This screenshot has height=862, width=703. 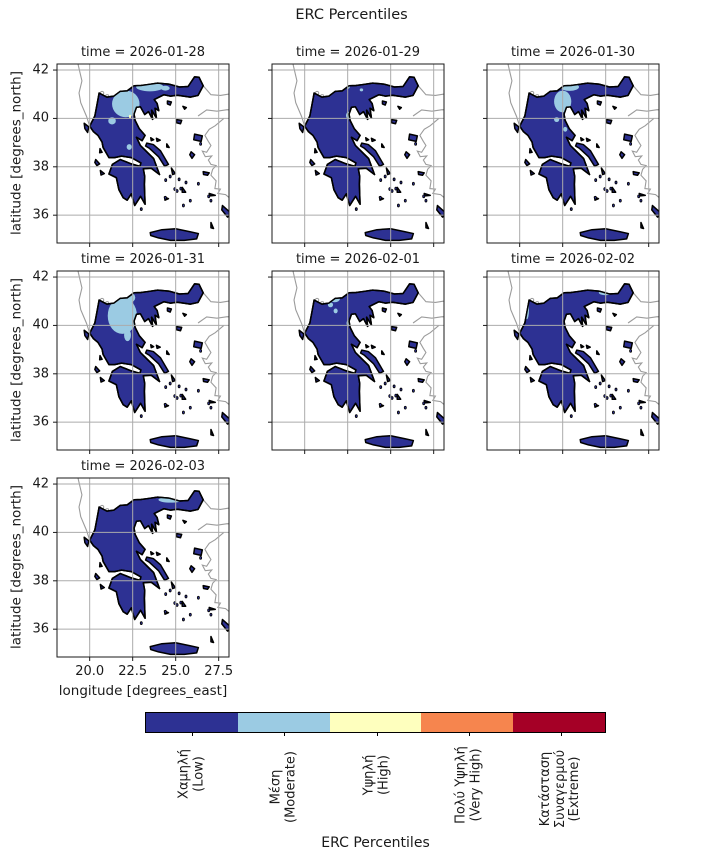 What do you see at coordinates (559, 722) in the screenshot?
I see `colorbar-segment-extreme` at bounding box center [559, 722].